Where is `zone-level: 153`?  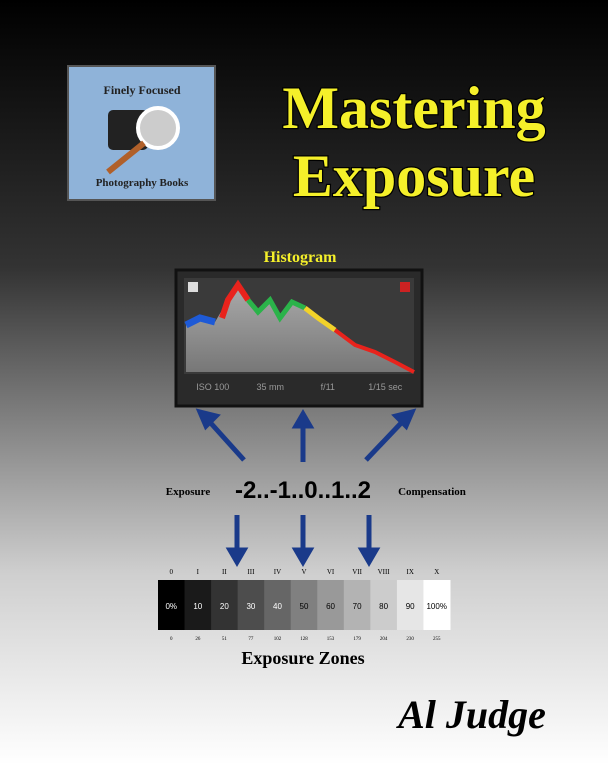 zone-level: 153 is located at coordinates (331, 639).